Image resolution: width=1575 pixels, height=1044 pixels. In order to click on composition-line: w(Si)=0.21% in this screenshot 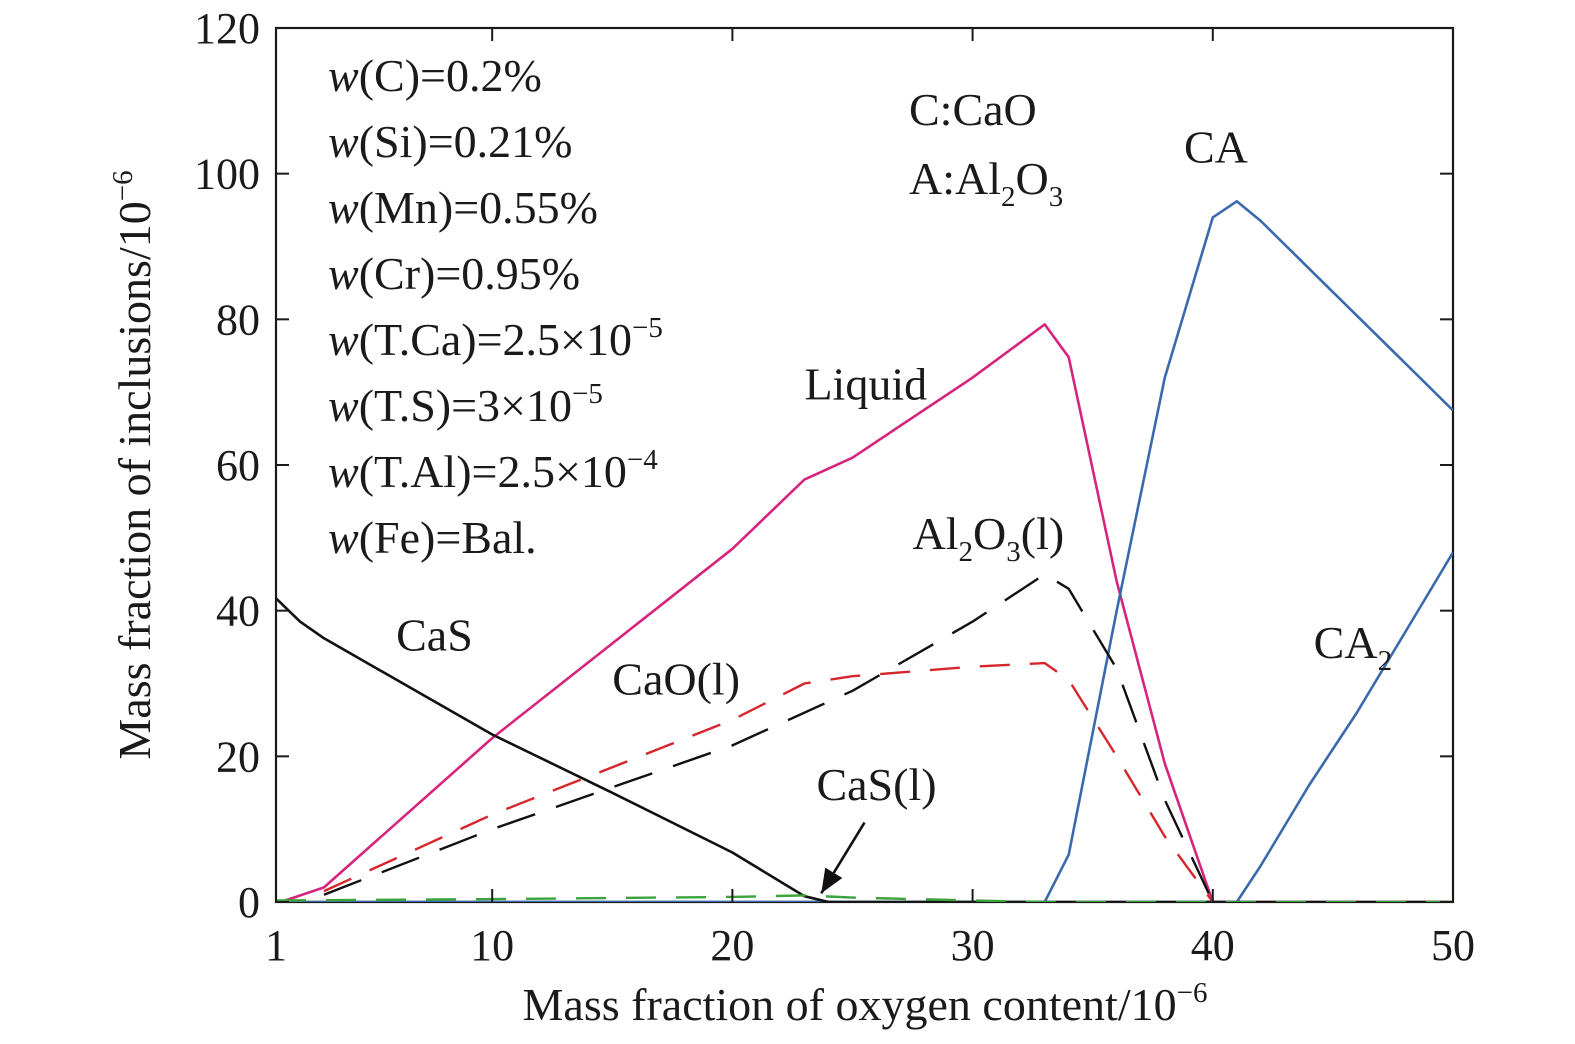, I will do `click(450, 141)`.